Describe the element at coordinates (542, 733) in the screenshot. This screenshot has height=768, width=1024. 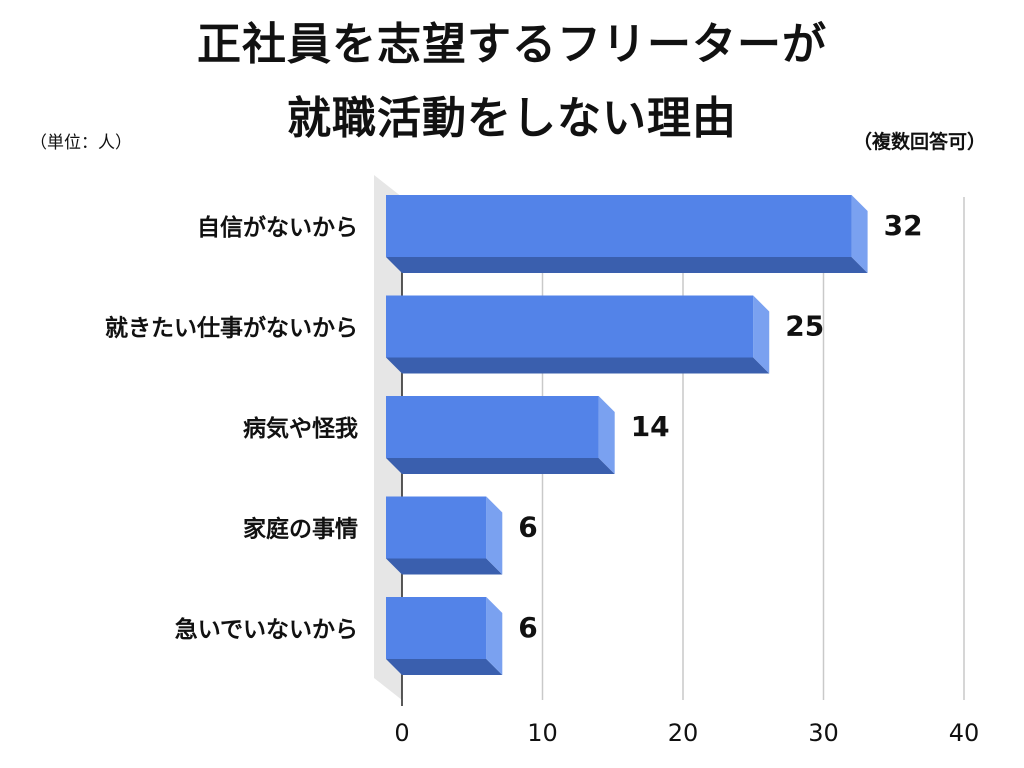
I see `x-tick-label-10: 10` at that location.